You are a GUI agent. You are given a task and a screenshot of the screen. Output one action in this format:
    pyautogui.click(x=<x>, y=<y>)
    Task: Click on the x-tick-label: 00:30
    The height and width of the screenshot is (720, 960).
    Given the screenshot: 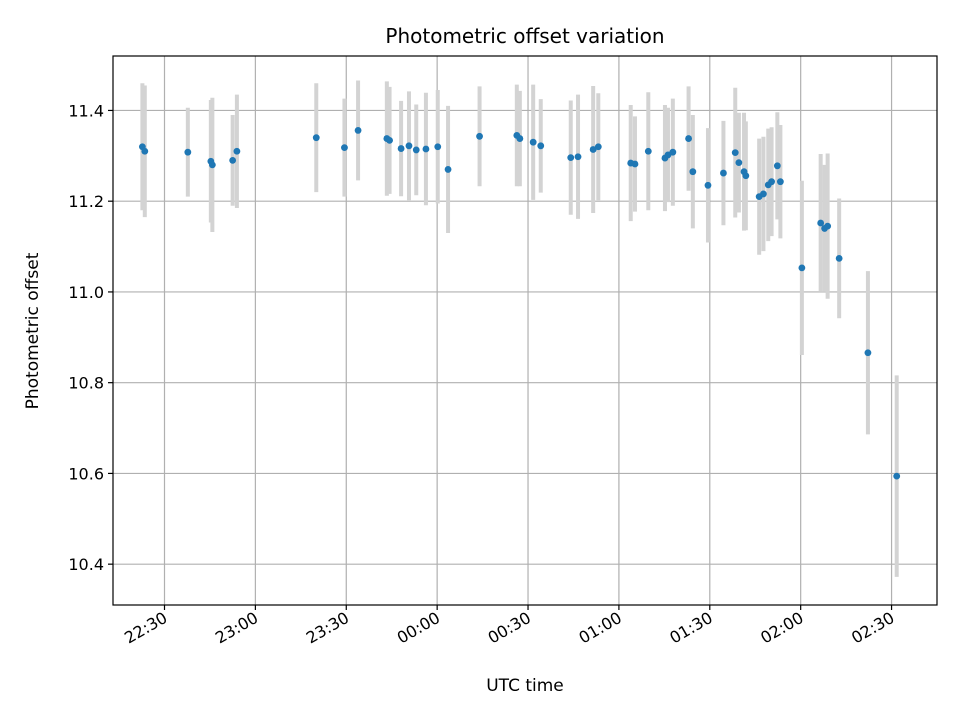 What is the action you would take?
    pyautogui.click(x=509, y=628)
    